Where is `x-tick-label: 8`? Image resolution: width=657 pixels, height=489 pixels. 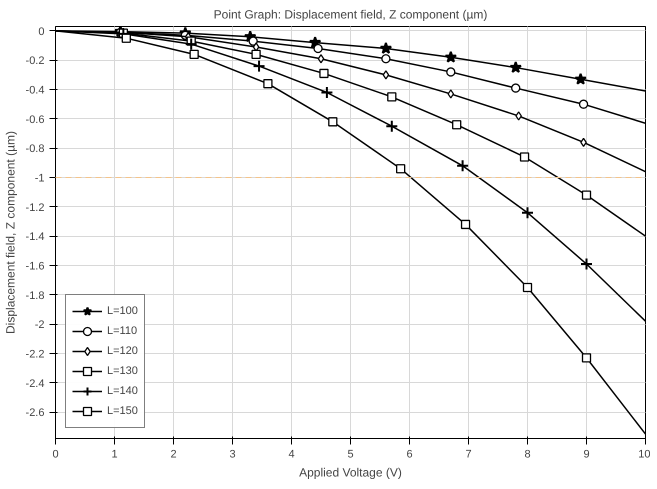
x-tick-label: 8 is located at coordinates (527, 454).